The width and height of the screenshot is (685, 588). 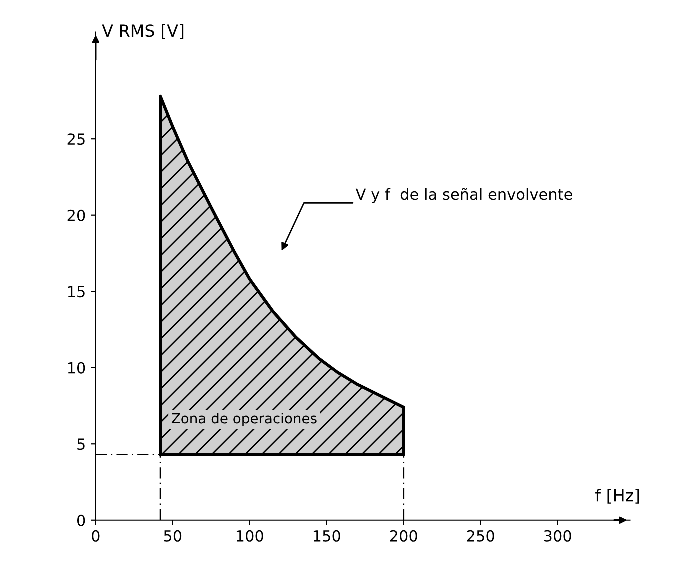 I want to click on annotation: V y f de la señal envolvente, so click(x=464, y=196).